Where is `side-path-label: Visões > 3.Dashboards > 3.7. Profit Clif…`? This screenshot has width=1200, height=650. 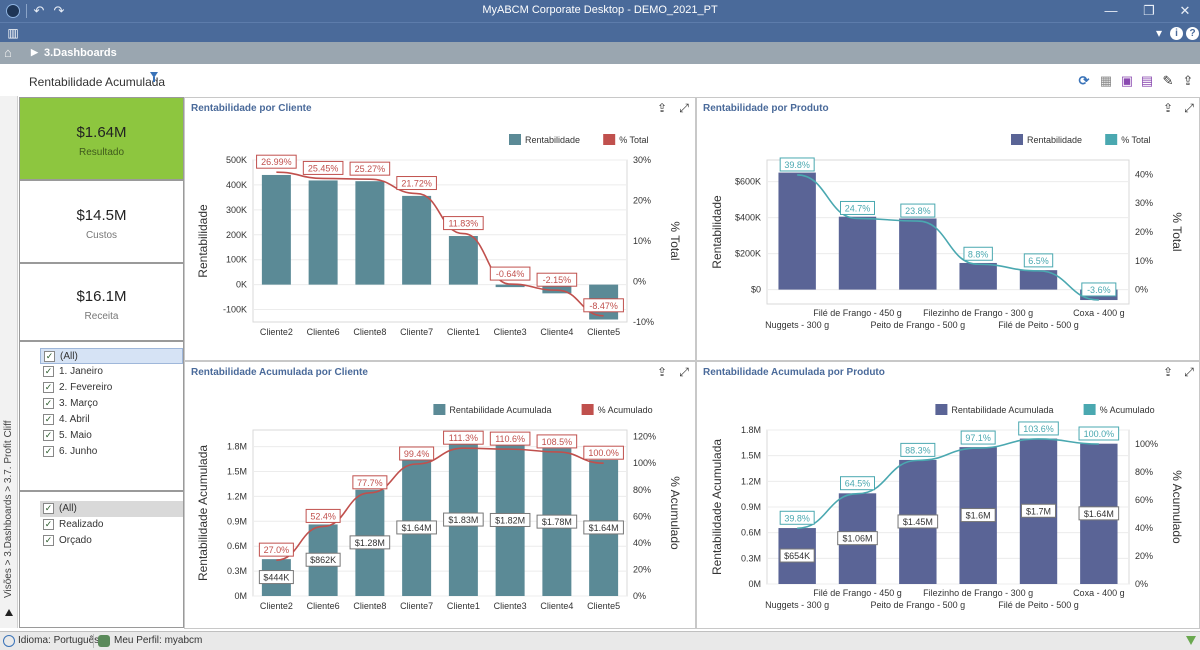 side-path-label: Visões > 3.Dashboards > 3.7. Profit Clif… is located at coordinates (8, 509).